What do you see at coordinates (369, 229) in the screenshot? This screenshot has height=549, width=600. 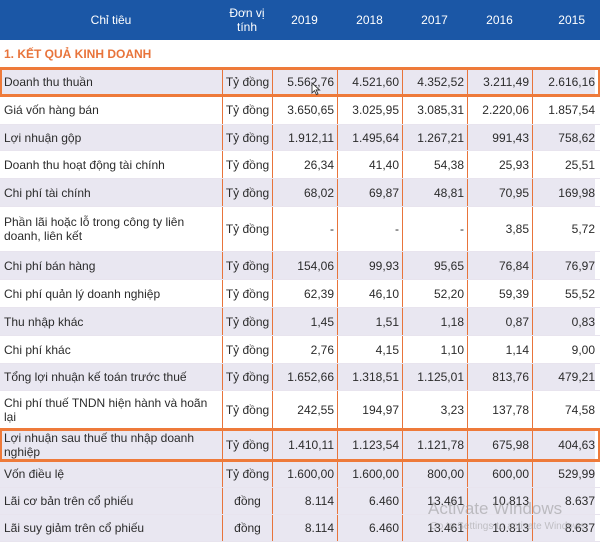 I see `row-value: -` at bounding box center [369, 229].